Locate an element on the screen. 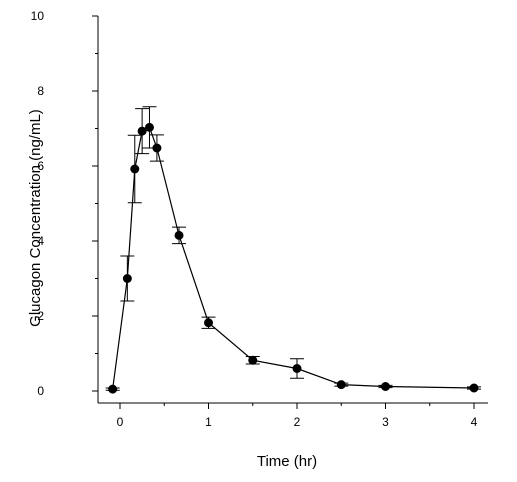  y-tick-label: 8 is located at coordinates (40, 91).